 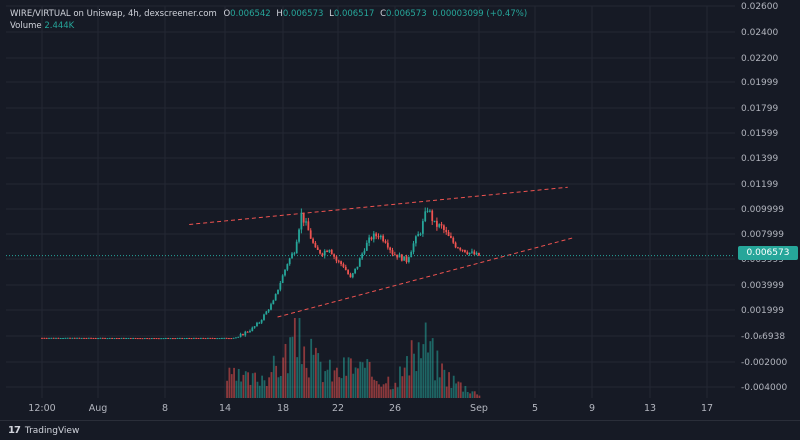 What do you see at coordinates (370, 408) in the screenshot?
I see `time-axis: 12:00 Aug 8 14 18 22 26 Sep 5 9 13 17` at bounding box center [370, 408].